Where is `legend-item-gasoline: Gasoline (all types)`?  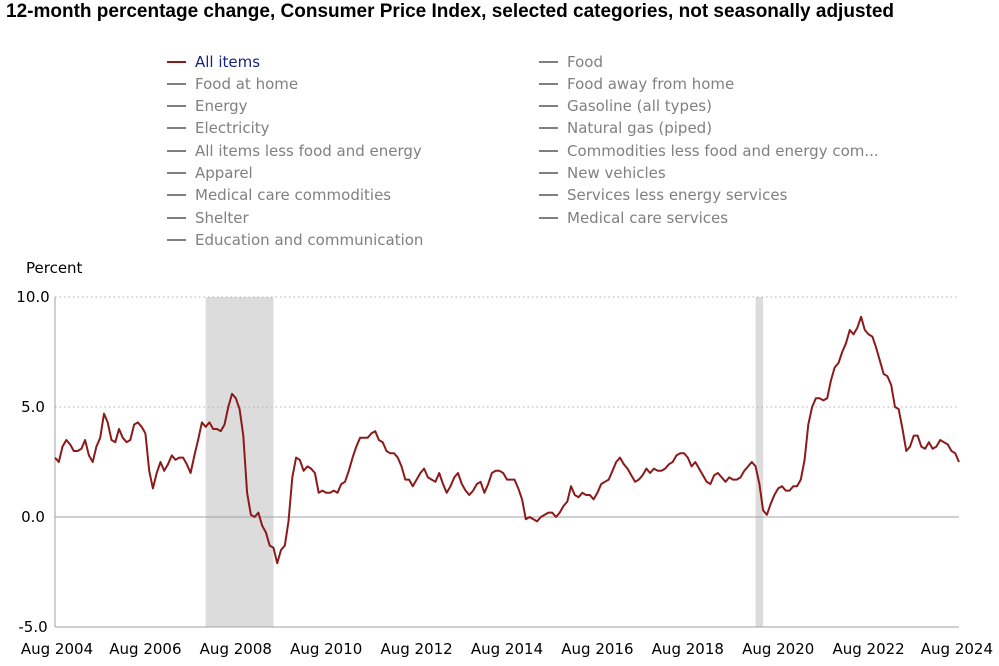 legend-item-gasoline: Gasoline (all types) is located at coordinates (625, 106).